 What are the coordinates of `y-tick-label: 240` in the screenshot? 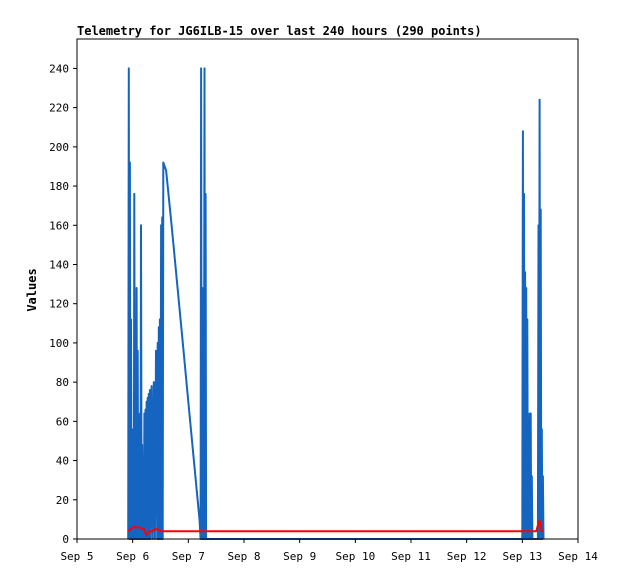 It's located at (59, 68).